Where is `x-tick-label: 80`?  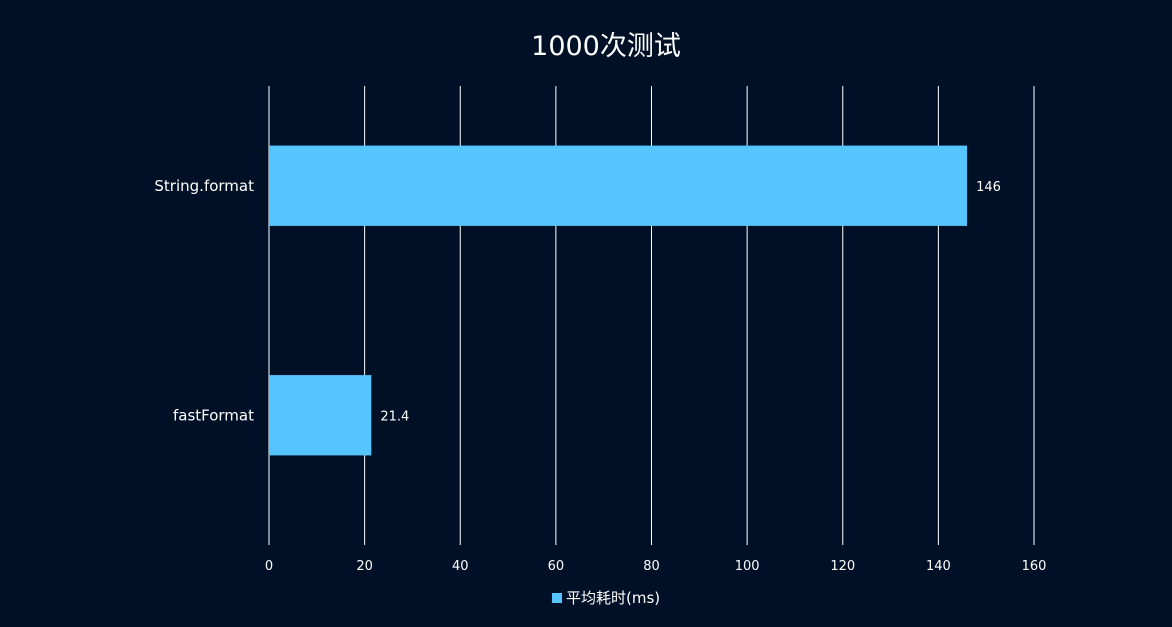 x-tick-label: 80 is located at coordinates (651, 566).